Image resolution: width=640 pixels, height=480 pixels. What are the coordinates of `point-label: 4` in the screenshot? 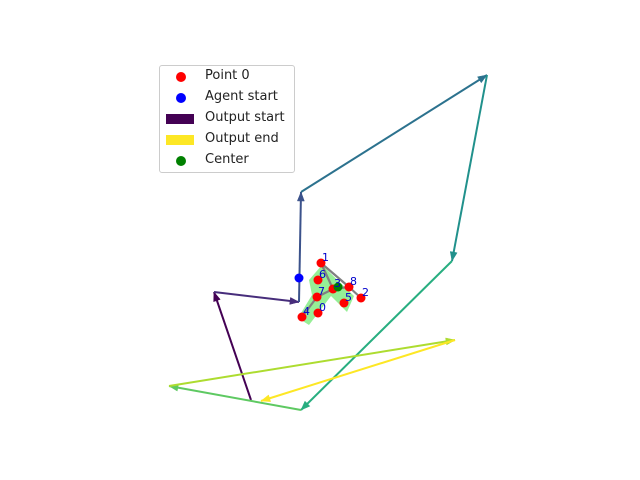 It's located at (306, 311).